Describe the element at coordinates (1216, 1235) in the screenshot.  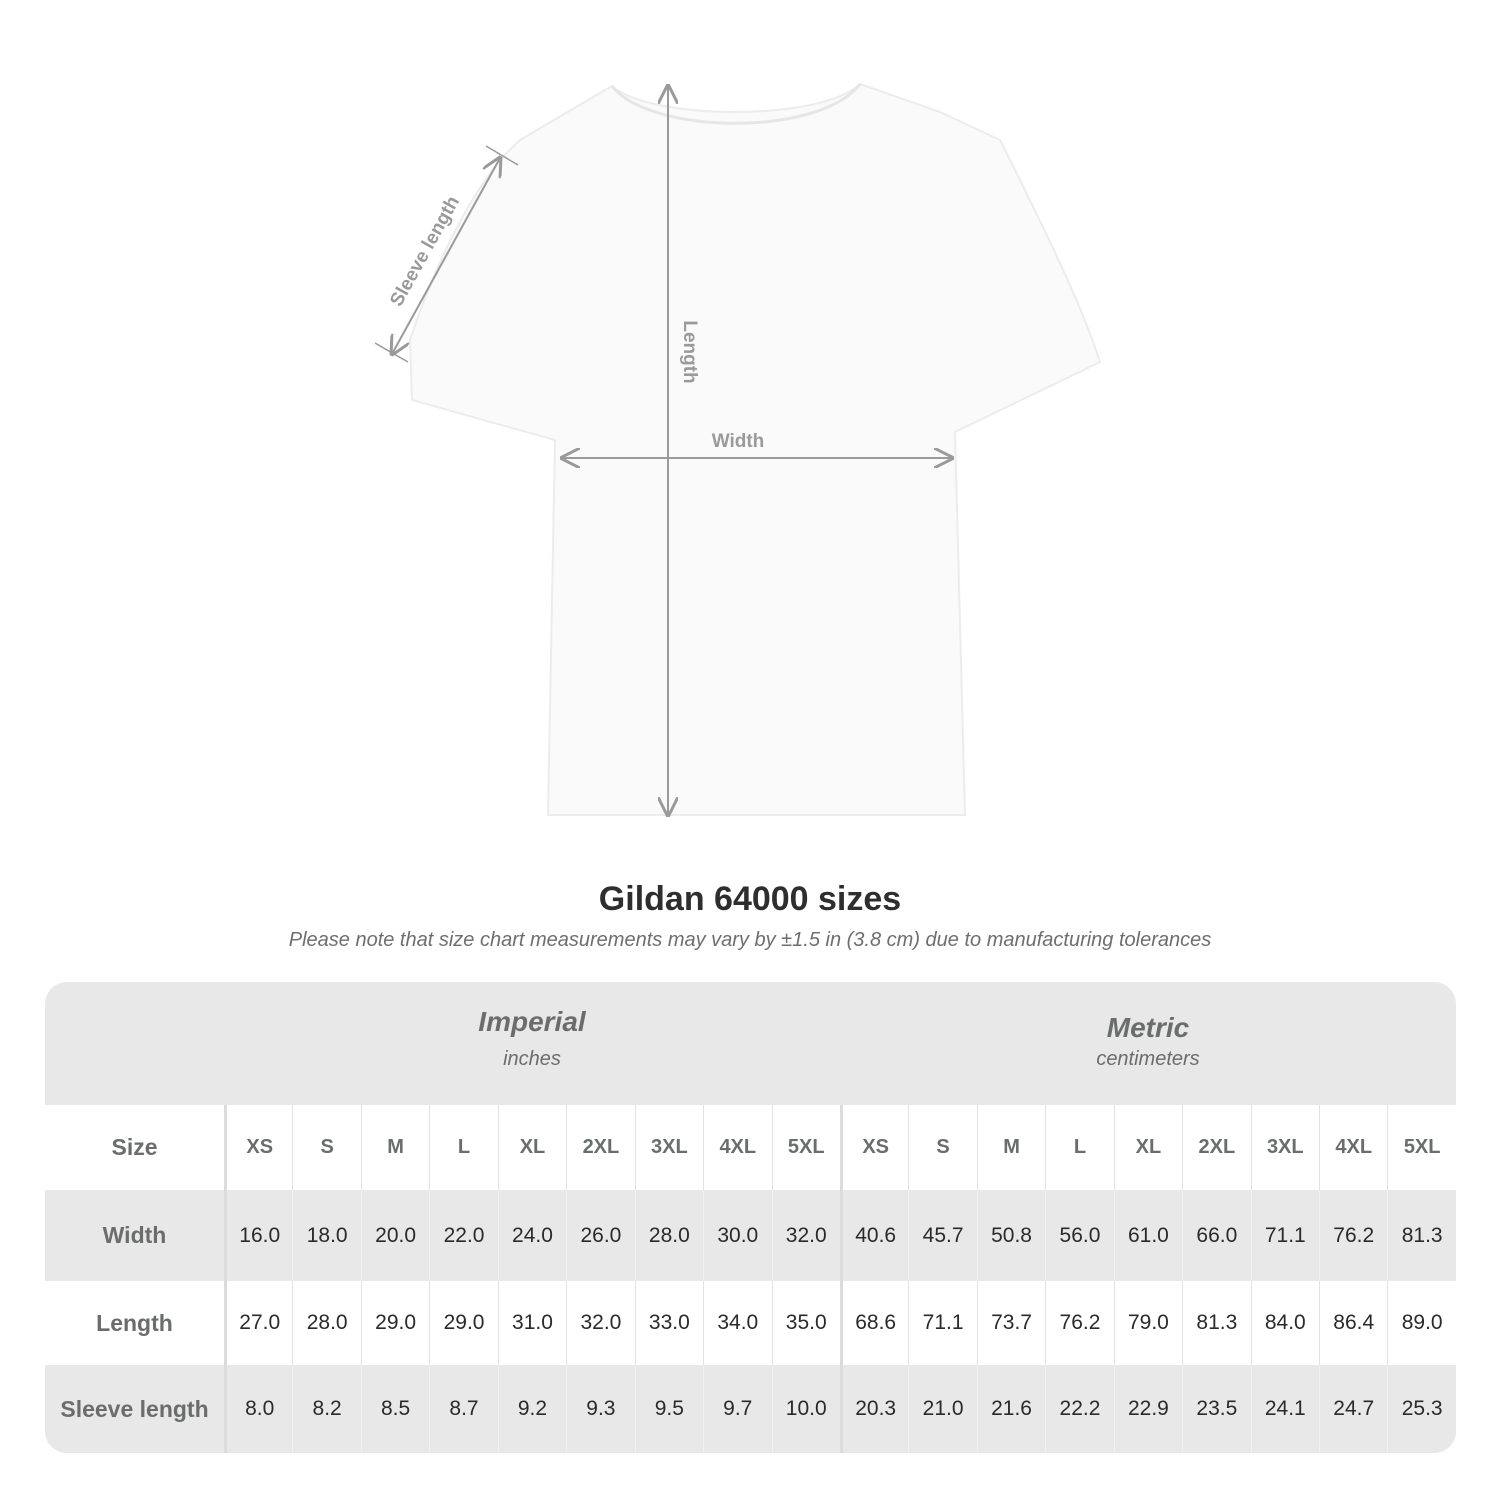
I see `table-cell: 66.0` at that location.